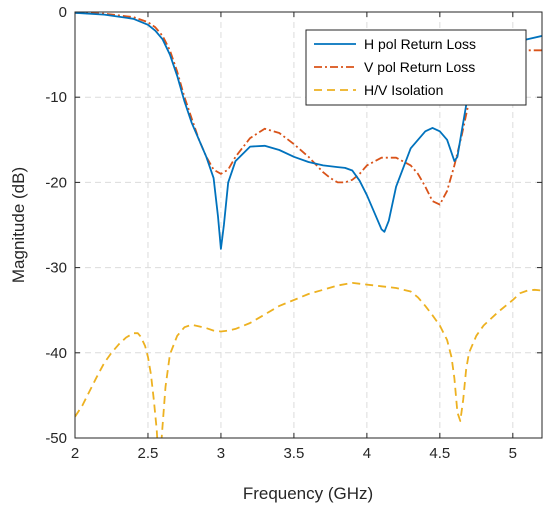 The image size is (550, 509). What do you see at coordinates (367, 453) in the screenshot?
I see `x-tick-label: 4` at bounding box center [367, 453].